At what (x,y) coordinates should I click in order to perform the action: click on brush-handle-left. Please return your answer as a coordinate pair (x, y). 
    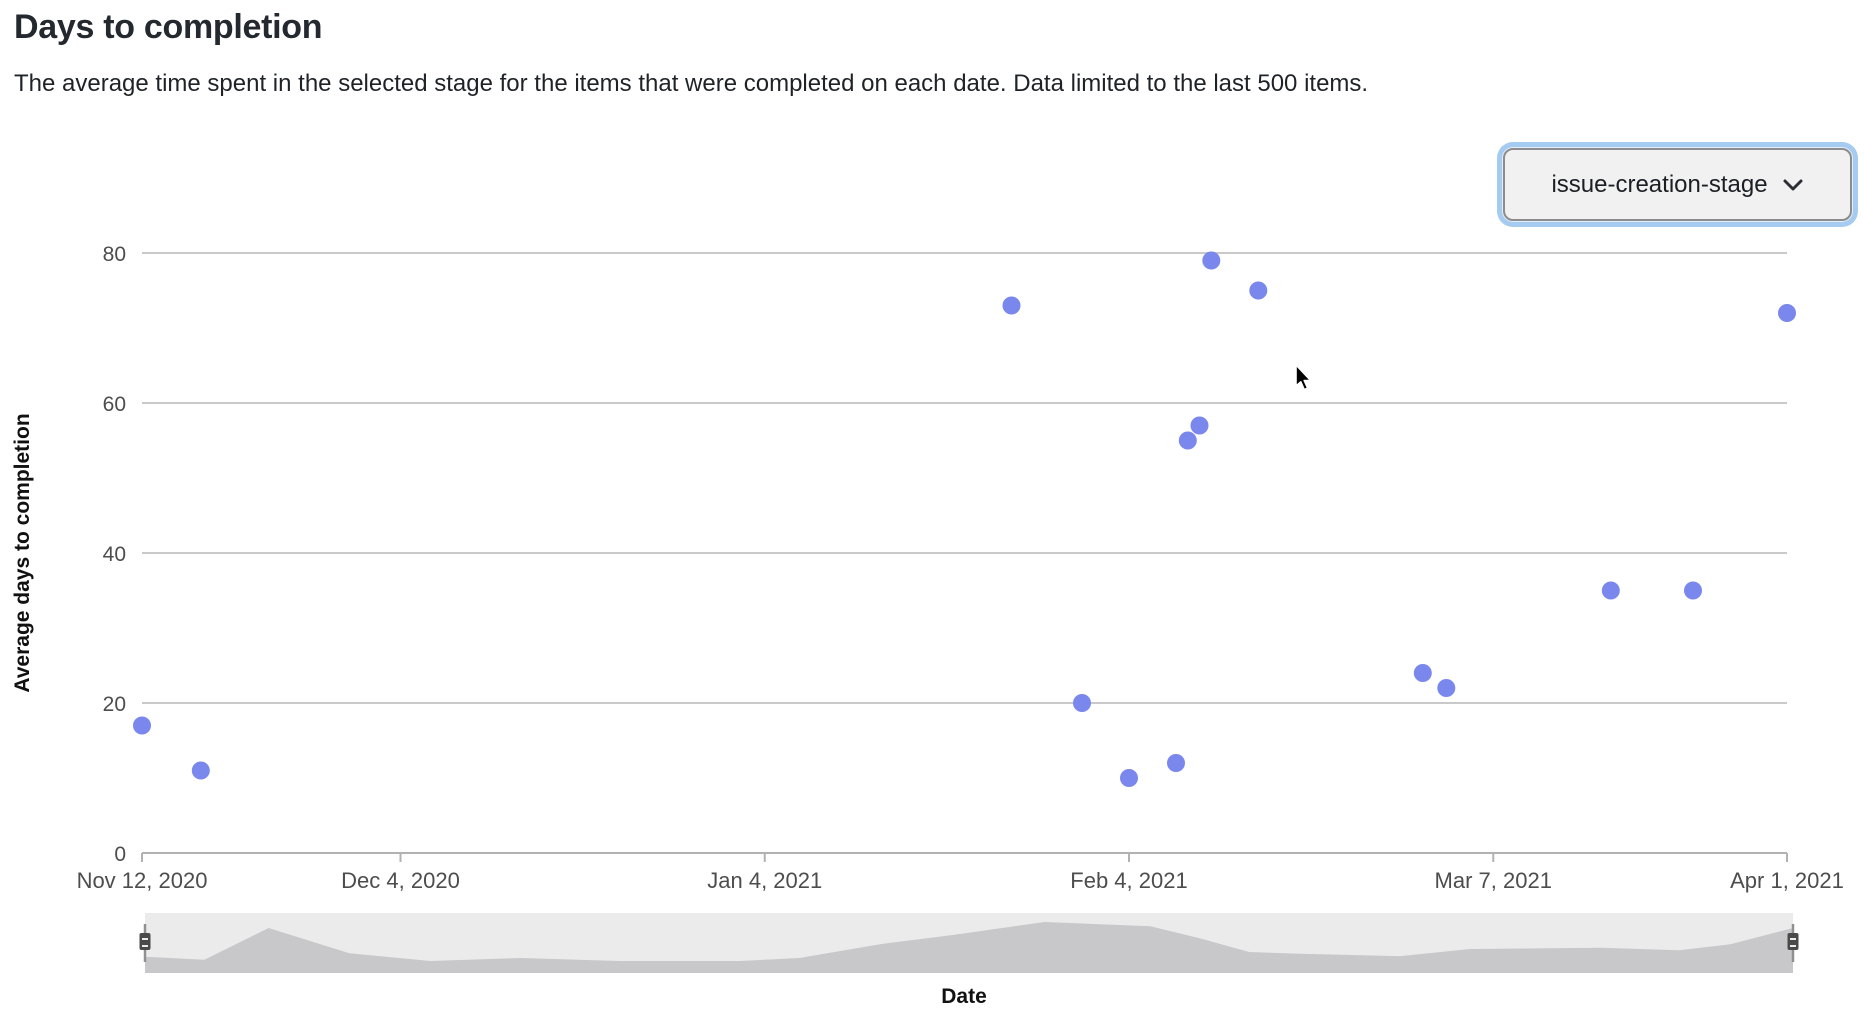
    Looking at the image, I should click on (145, 943).